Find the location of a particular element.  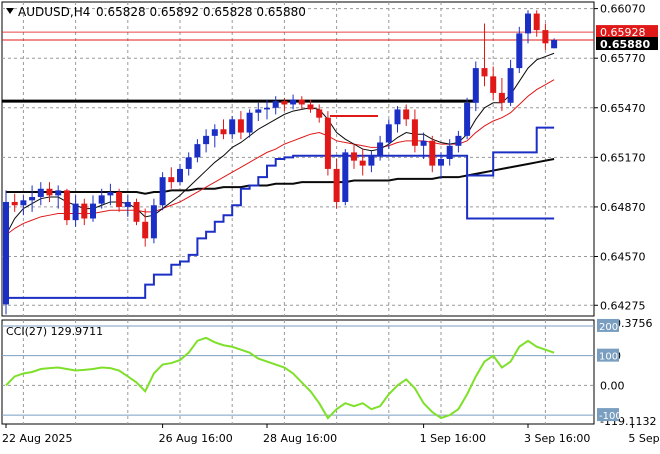

cci-tick-label: 0.00 is located at coordinates (612, 385).